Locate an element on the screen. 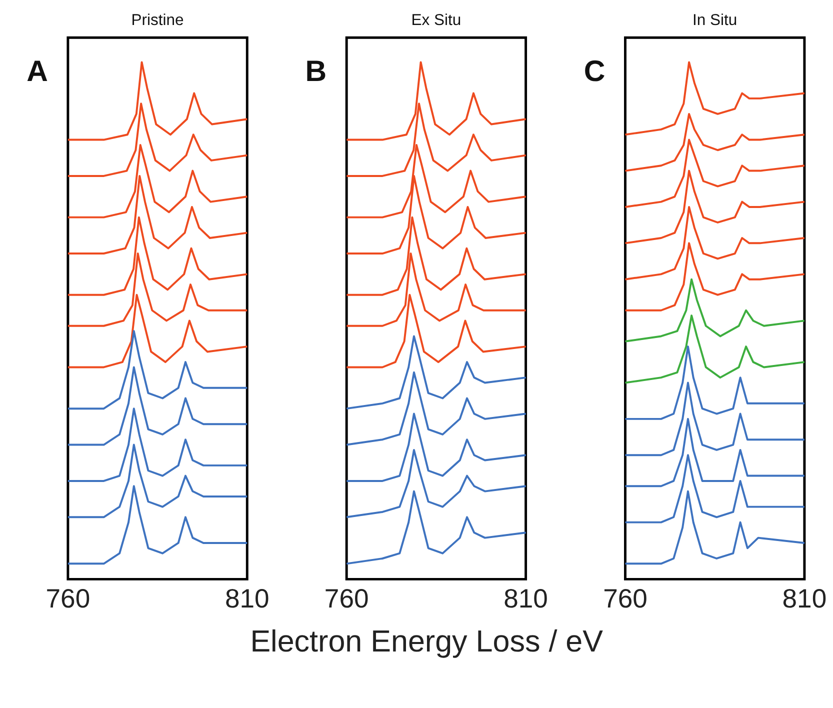 The height and width of the screenshot is (708, 833). text: C is located at coordinates (595, 71).